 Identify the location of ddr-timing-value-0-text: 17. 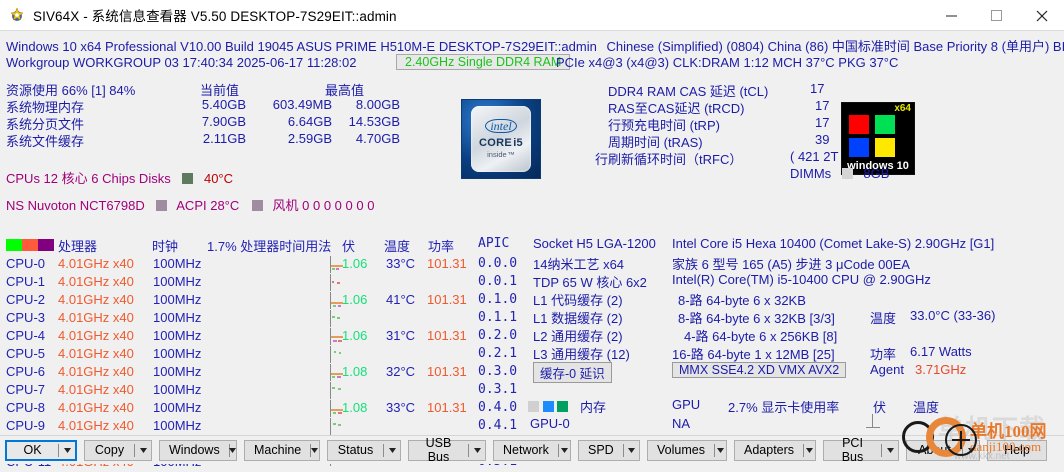
(817, 88).